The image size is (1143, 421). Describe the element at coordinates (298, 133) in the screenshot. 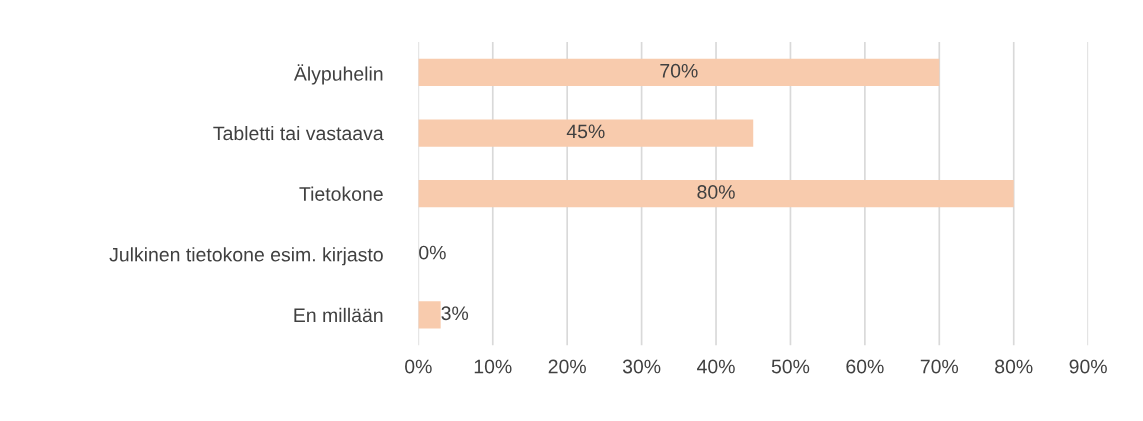

I see `y-tick-label: Tabletti tai vastaava` at that location.